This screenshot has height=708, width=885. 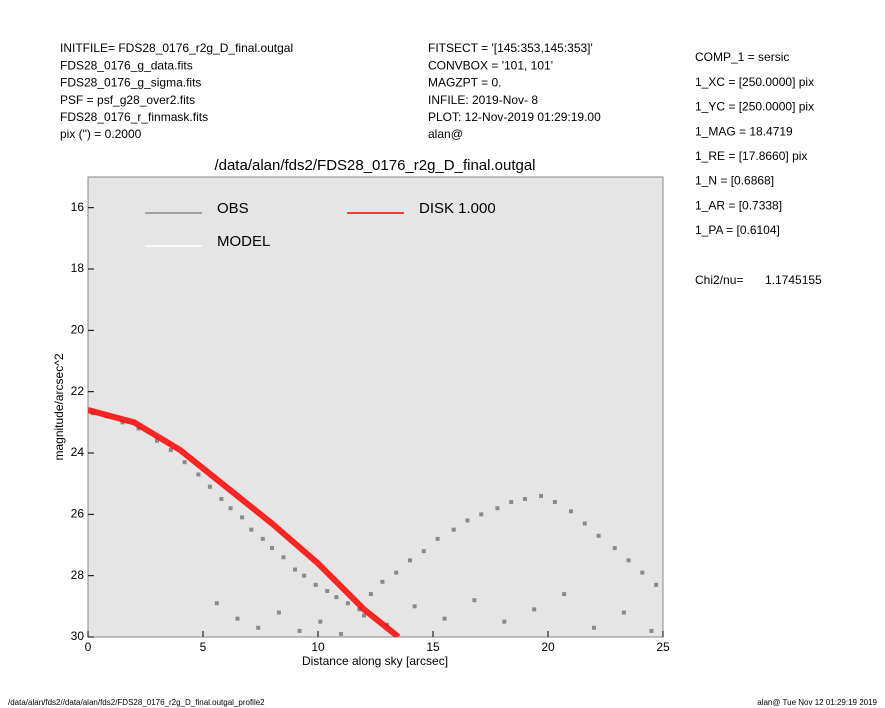 I want to click on chi-label: Chi2/nu=, so click(x=719, y=280).